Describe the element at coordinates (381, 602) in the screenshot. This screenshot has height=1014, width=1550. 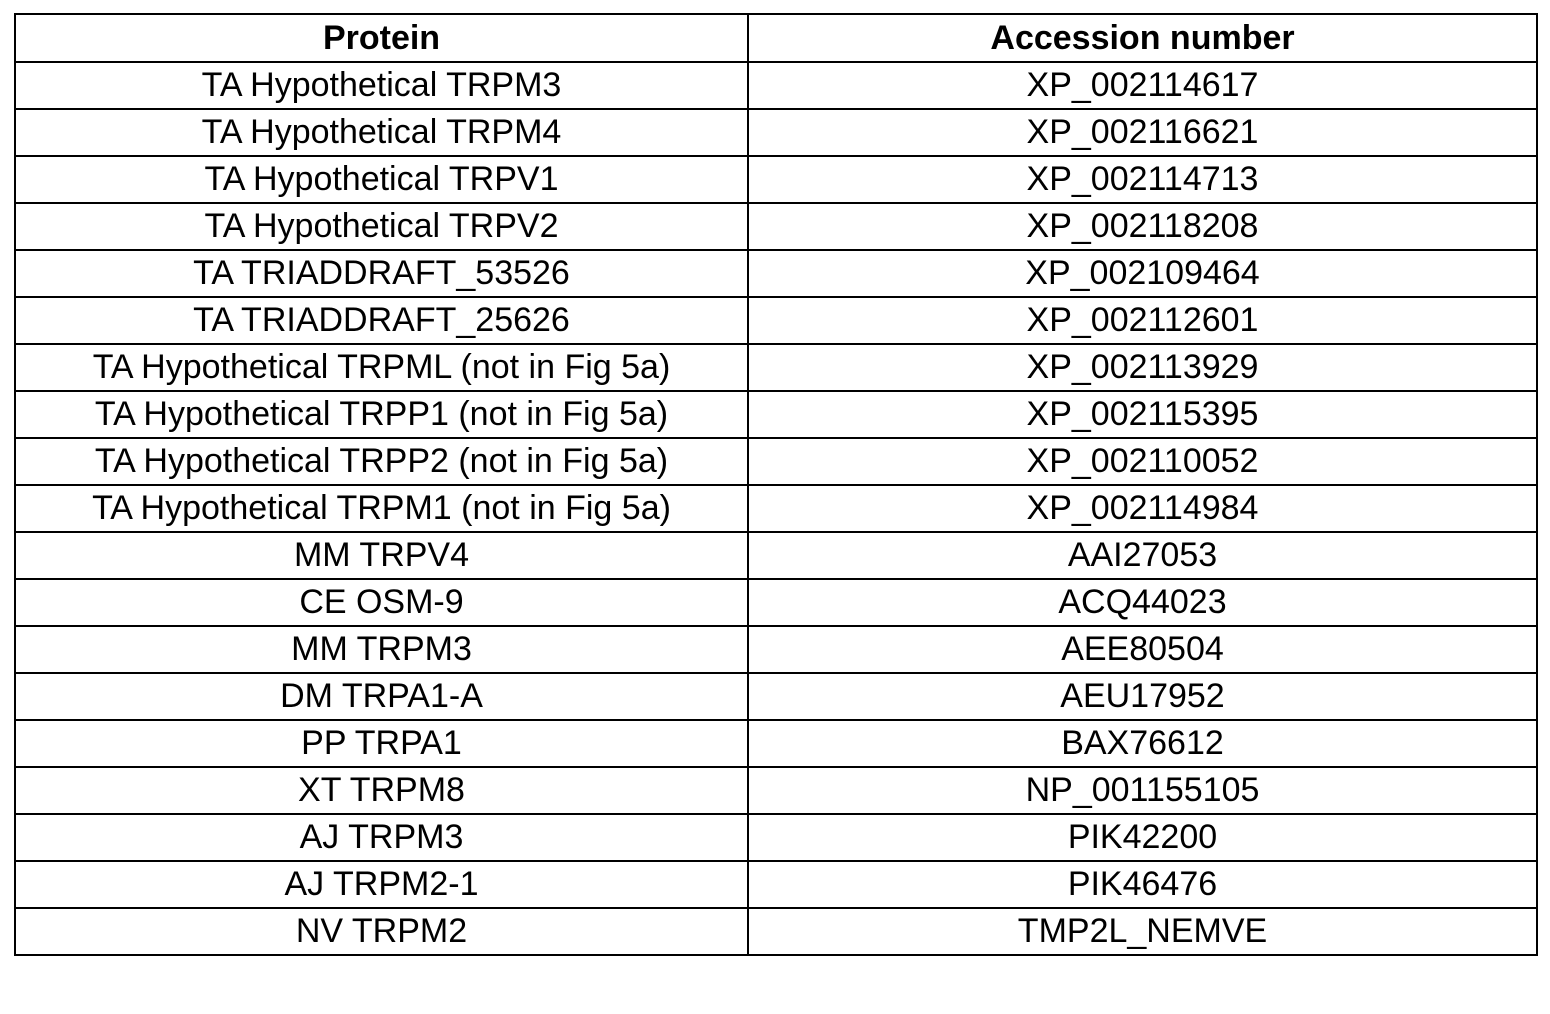
I see `protein-cell: CE OSM-9` at that location.